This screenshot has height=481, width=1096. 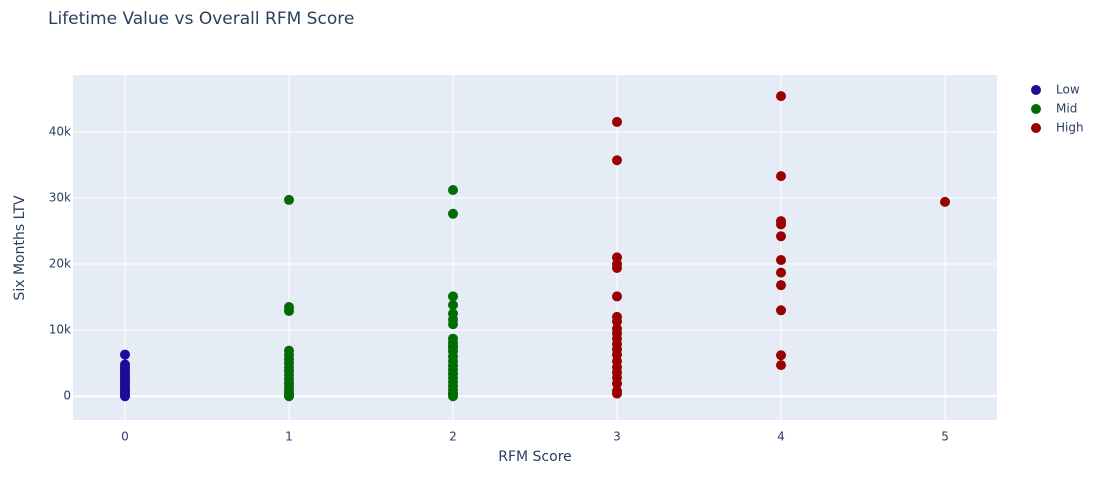 I want to click on legend-label: High, so click(x=1070, y=128).